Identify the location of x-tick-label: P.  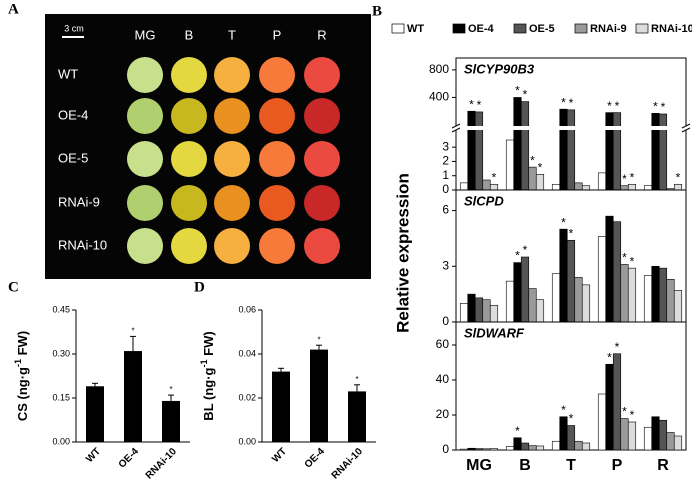
(617, 465).